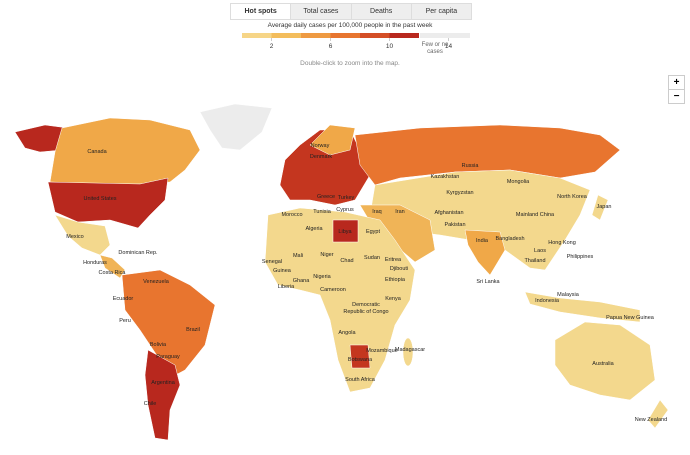 This screenshot has width=690, height=455. What do you see at coordinates (604, 207) in the screenshot?
I see `country-label: Japan` at bounding box center [604, 207].